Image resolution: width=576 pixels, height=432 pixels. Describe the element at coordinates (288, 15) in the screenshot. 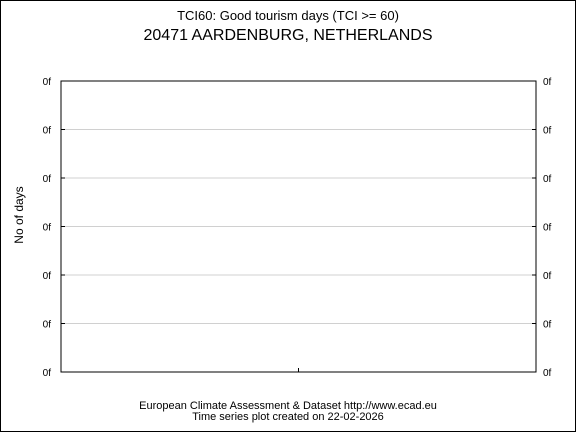

I see `chart-title: TCI60: Good tourism days (TCI >= 60)` at that location.